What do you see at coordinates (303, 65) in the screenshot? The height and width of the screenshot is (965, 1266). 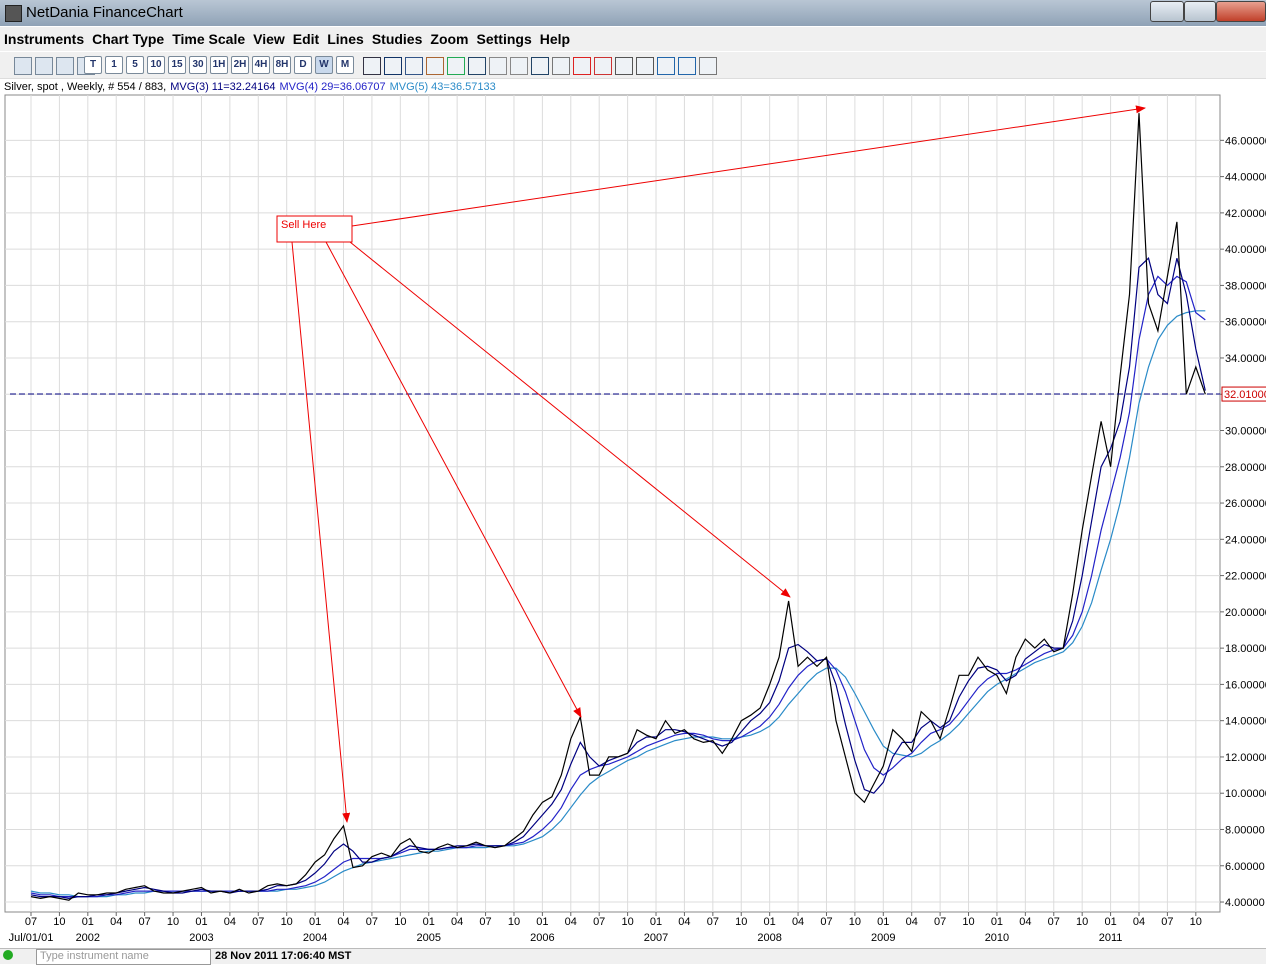 I see `timeframe-button: D` at bounding box center [303, 65].